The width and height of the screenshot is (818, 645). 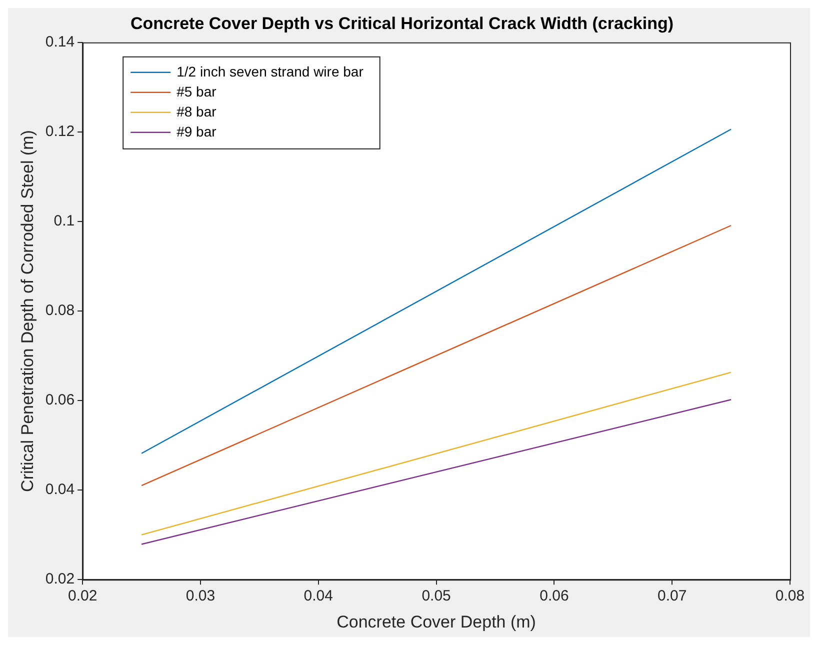 I want to click on x-tick-label: 0.05, so click(x=436, y=596).